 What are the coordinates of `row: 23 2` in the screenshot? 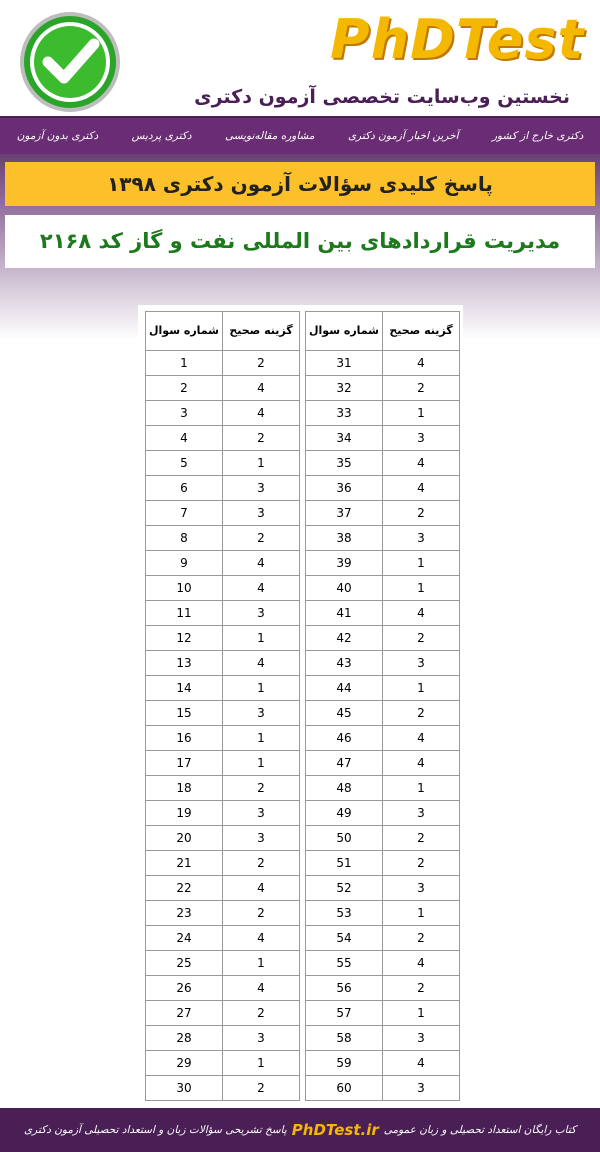 It's located at (222, 913).